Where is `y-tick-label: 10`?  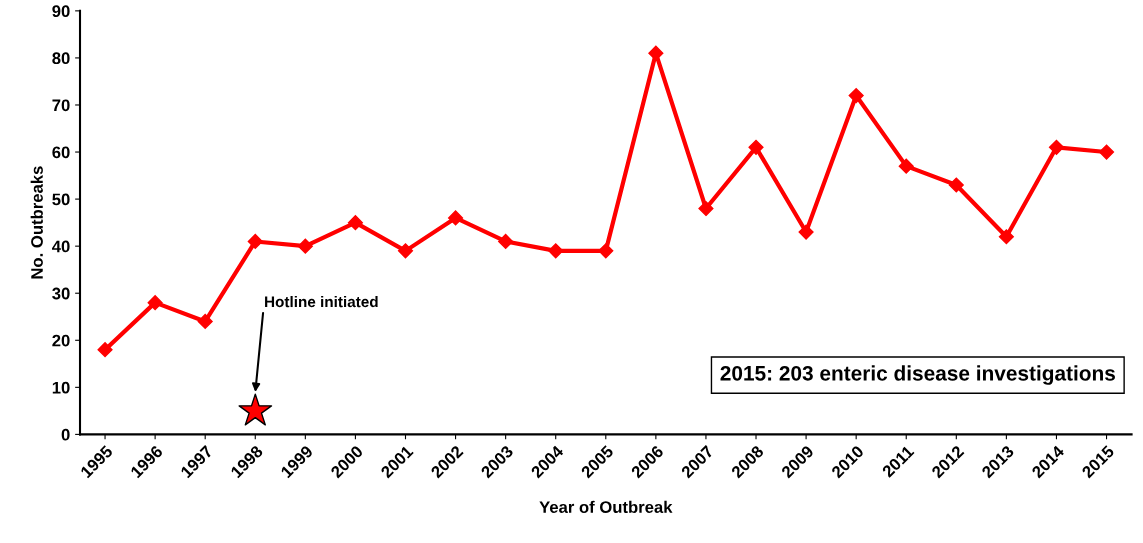
y-tick-label: 10 is located at coordinates (61, 387).